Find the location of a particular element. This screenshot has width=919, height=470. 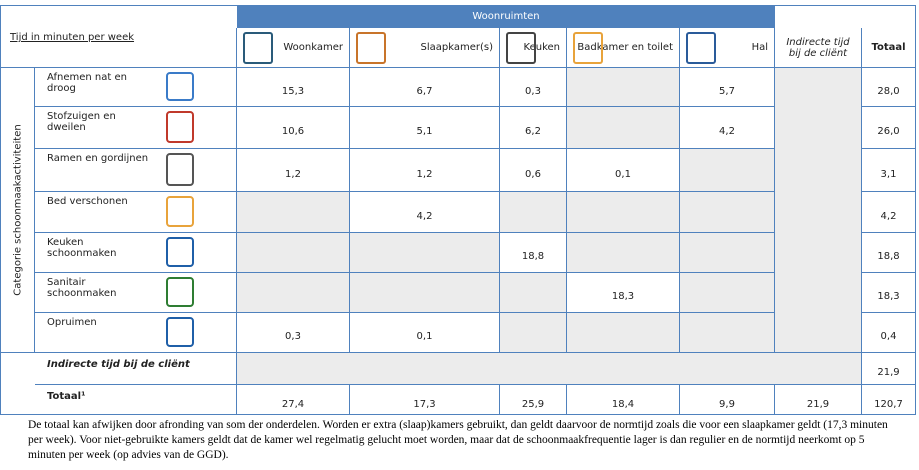

side-label is located at coordinates (17, 210).